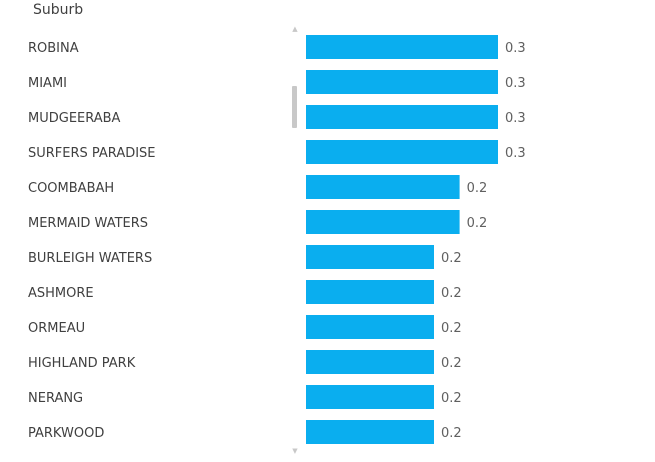 Image resolution: width=655 pixels, height=462 pixels. I want to click on category-label: HIGHLAND PARK, so click(82, 363).